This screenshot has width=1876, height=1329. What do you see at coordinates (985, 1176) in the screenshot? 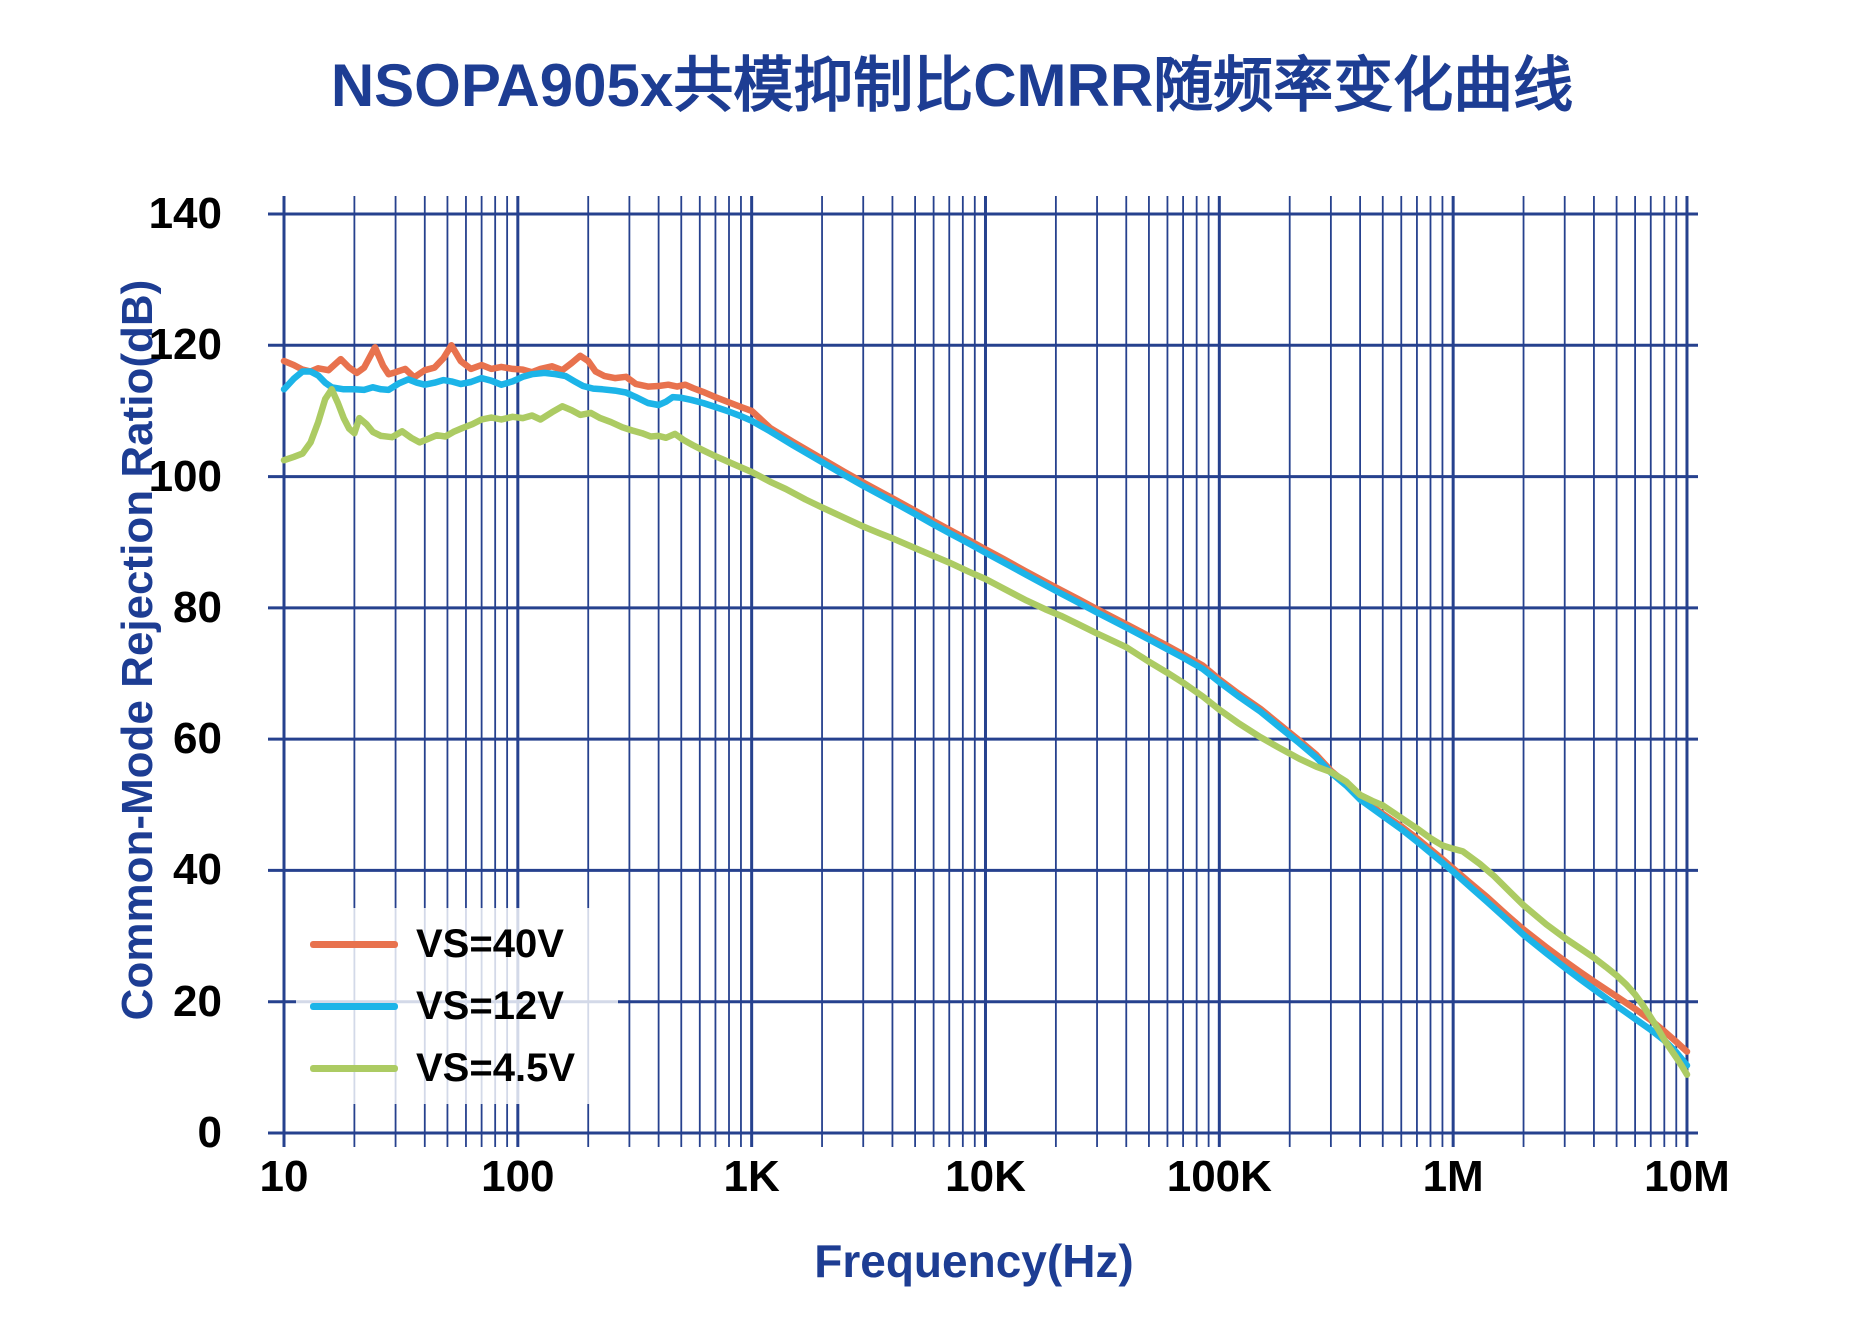
I see `x-tick-label-10K: 10K` at bounding box center [985, 1176].